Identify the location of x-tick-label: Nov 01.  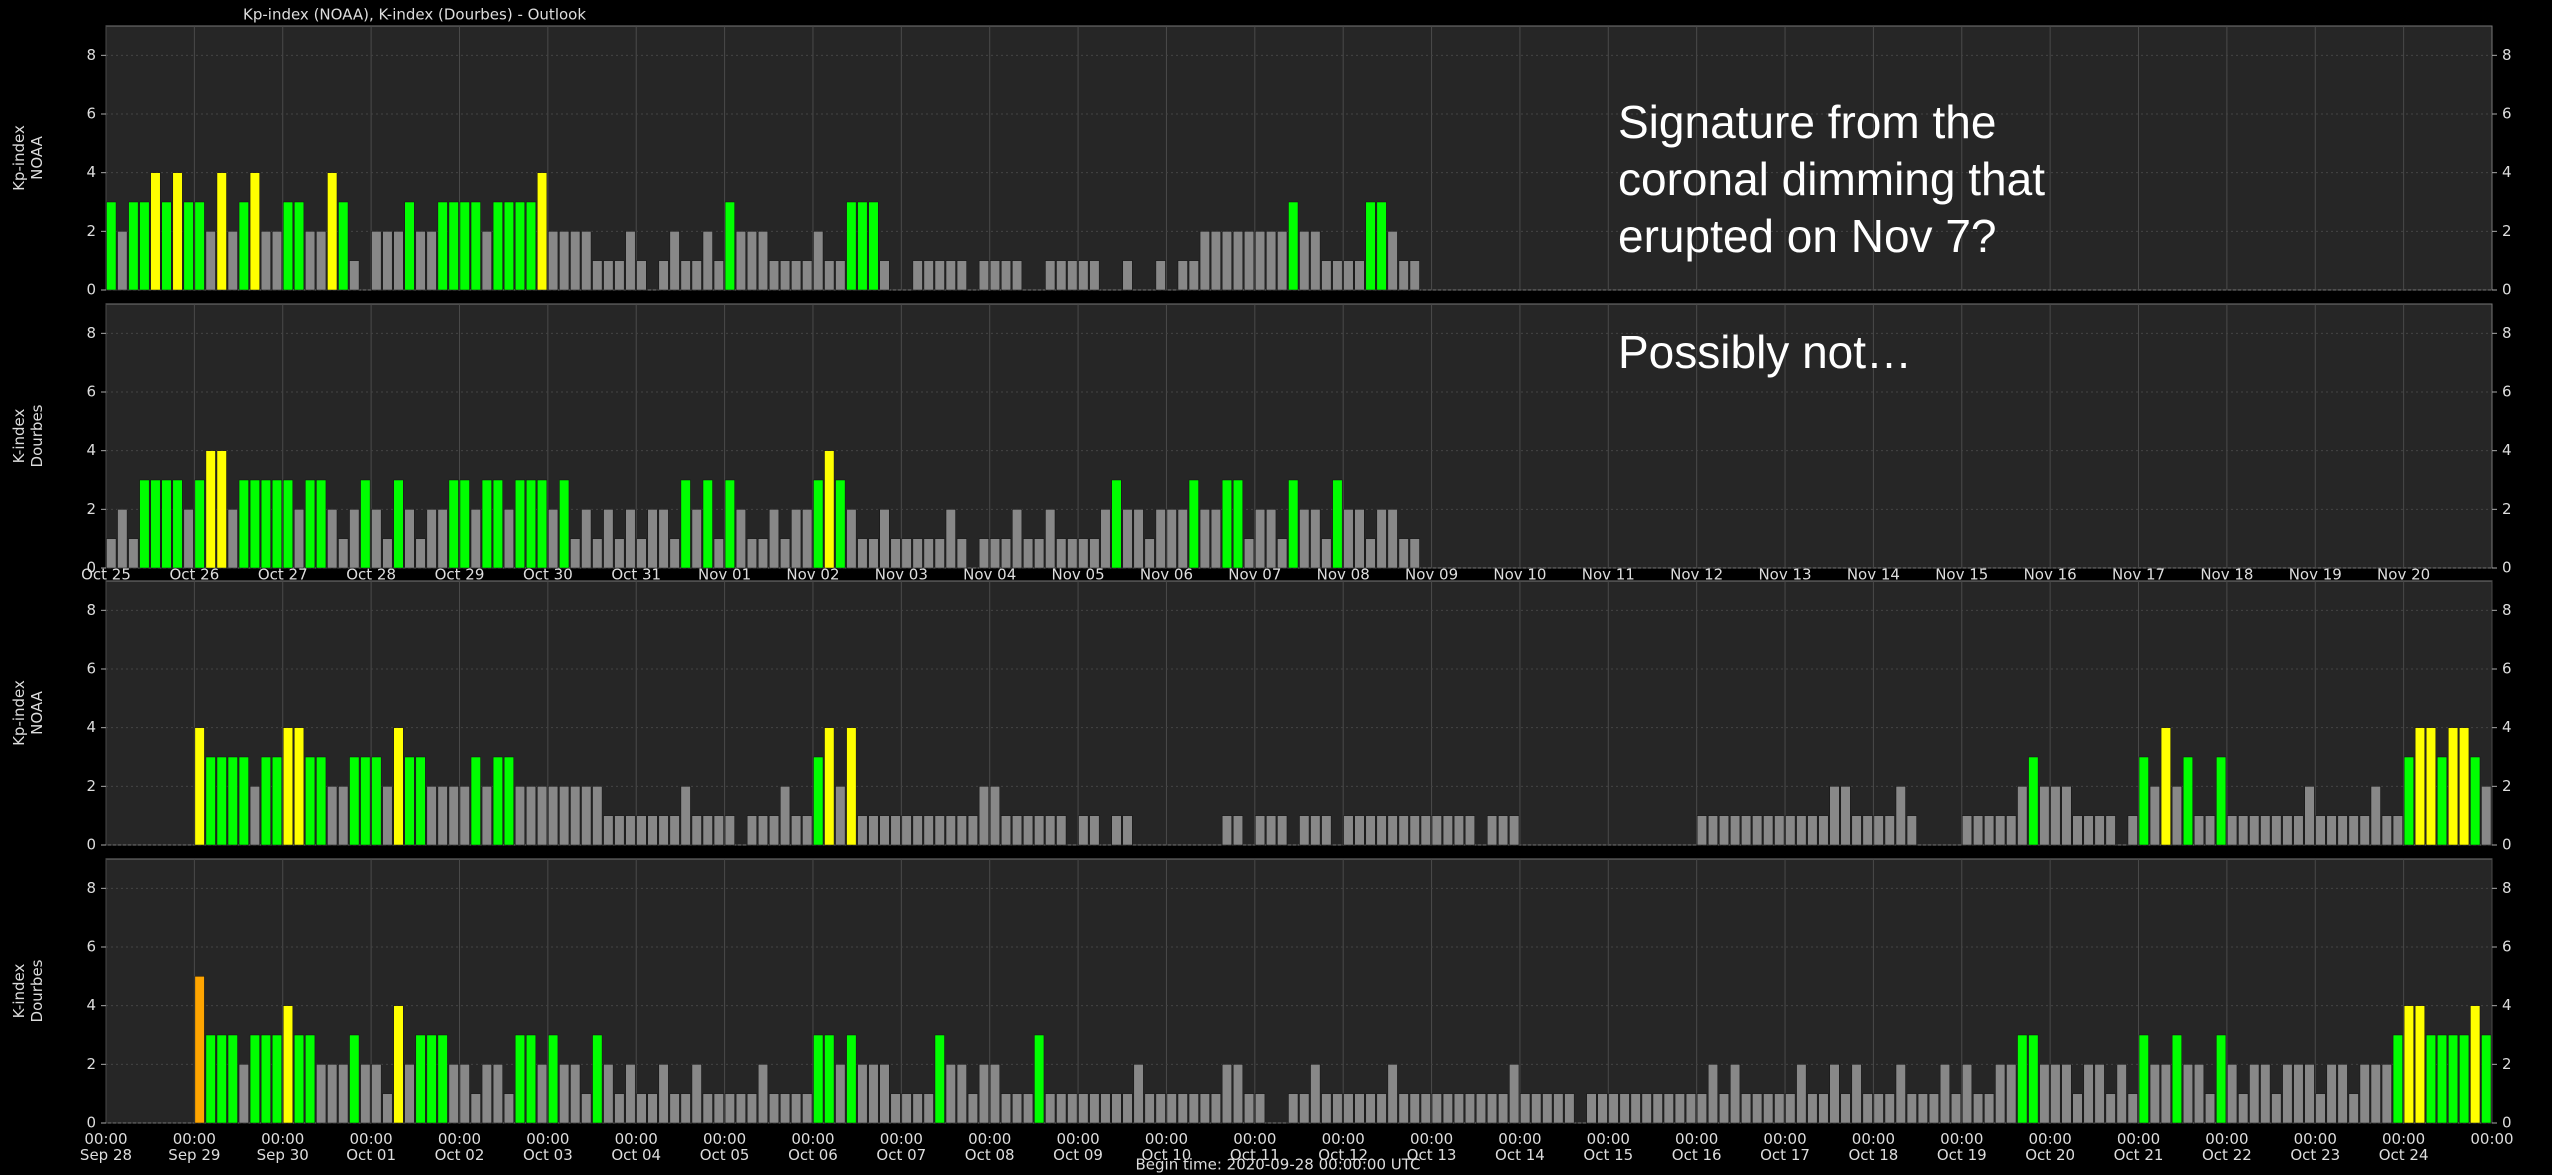
(724, 575).